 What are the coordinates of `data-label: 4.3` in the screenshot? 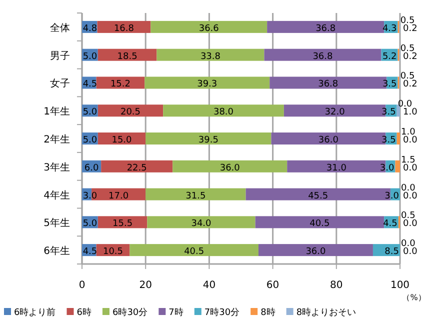 It's located at (389, 29).